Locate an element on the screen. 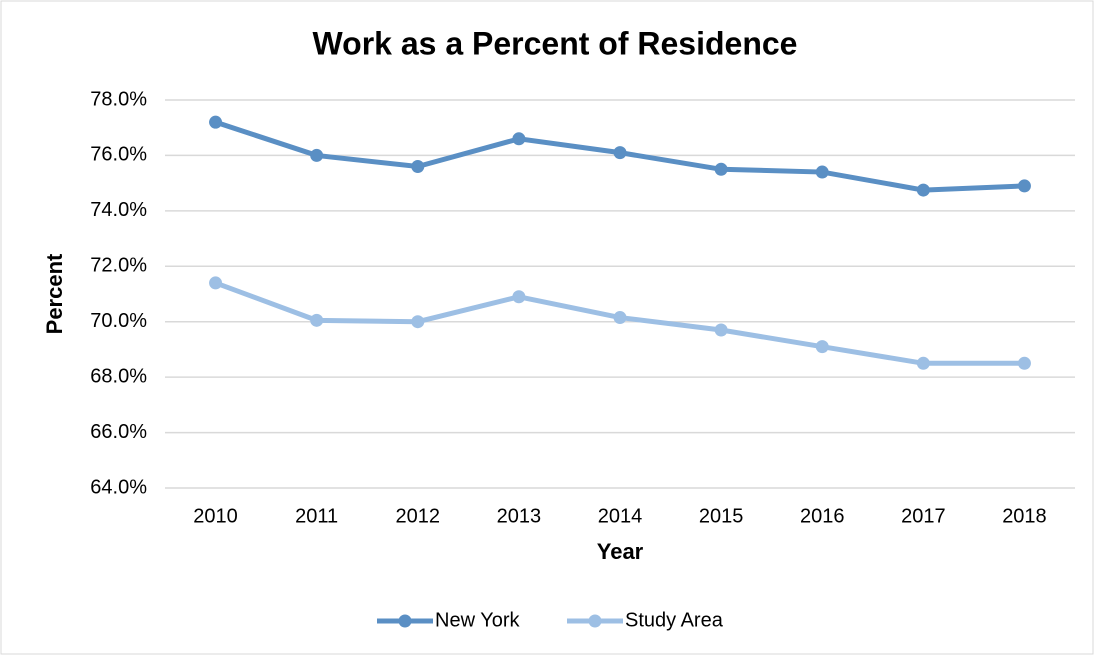 The image size is (1094, 655). x-tick-label: 2010 is located at coordinates (215, 516).